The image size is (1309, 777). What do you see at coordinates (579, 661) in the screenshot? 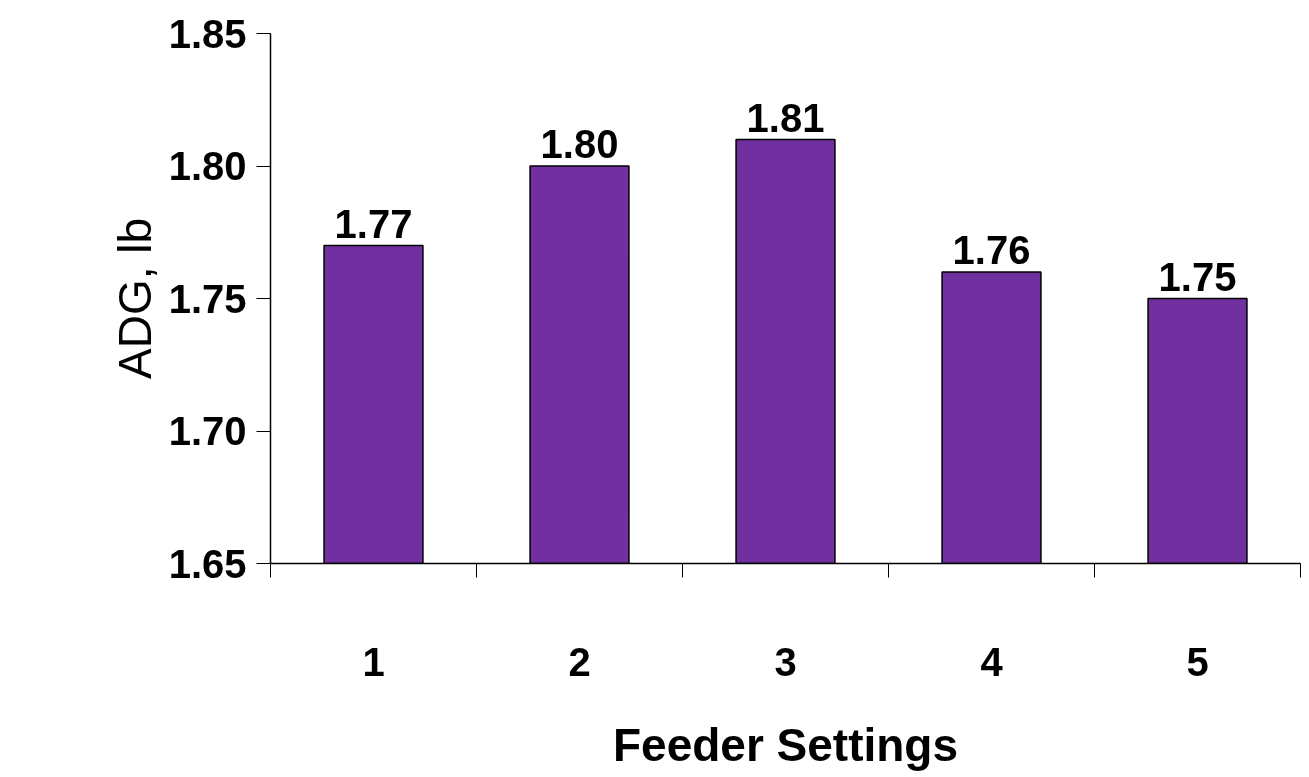
I see `x-tick-label: 2` at bounding box center [579, 661].